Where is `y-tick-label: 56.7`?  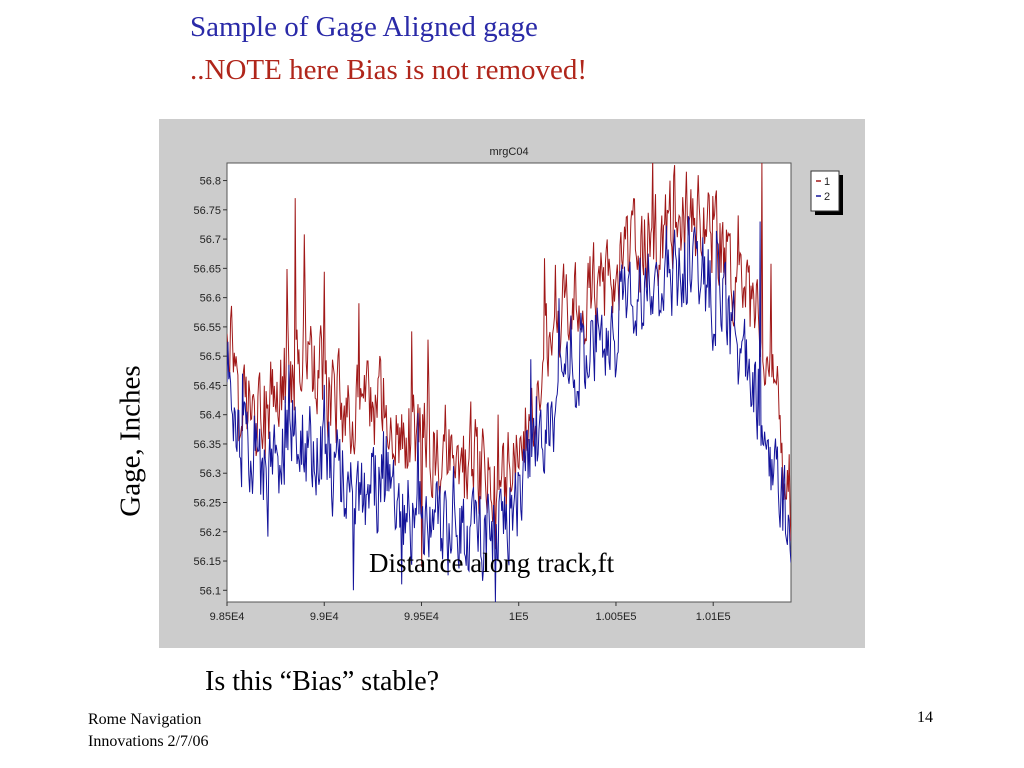 y-tick-label: 56.7 is located at coordinates (210, 240).